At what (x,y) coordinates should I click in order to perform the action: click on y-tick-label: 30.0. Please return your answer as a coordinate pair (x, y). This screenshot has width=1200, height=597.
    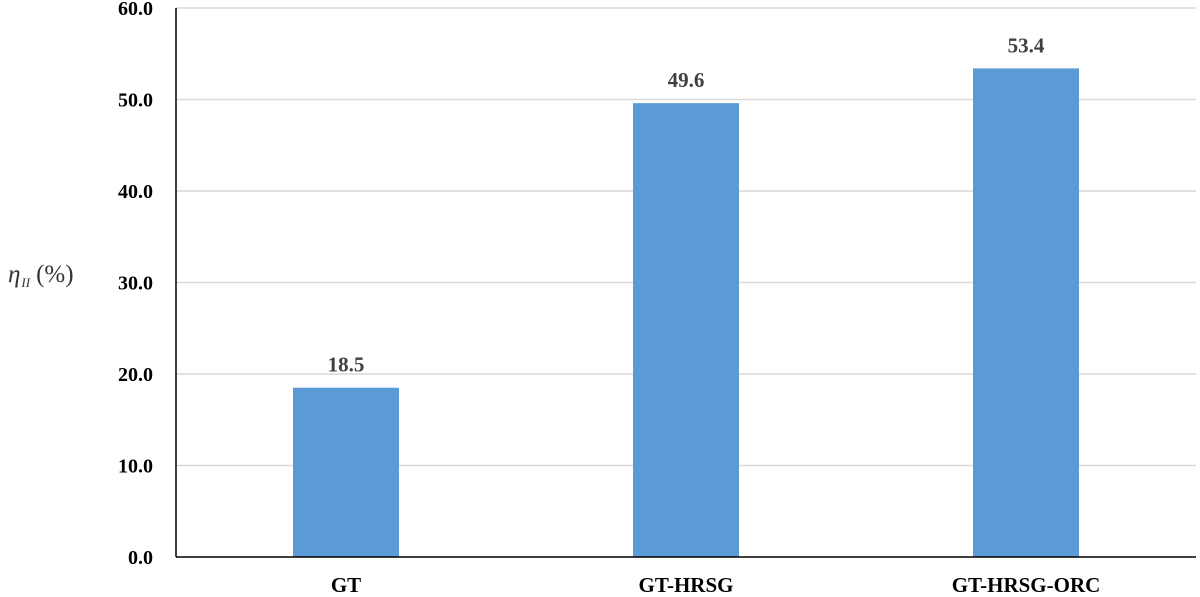
    Looking at the image, I should click on (135, 284).